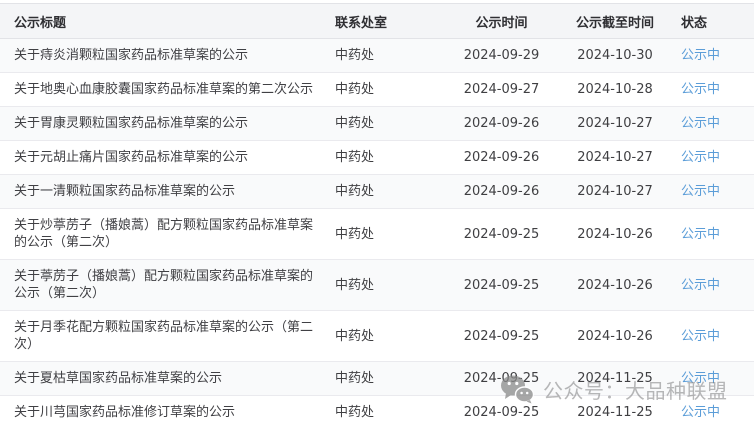 The height and width of the screenshot is (425, 754). Describe the element at coordinates (125, 412) in the screenshot. I see `announcement-title-link: 关于川芎国家药品标准修订草案的公示` at that location.